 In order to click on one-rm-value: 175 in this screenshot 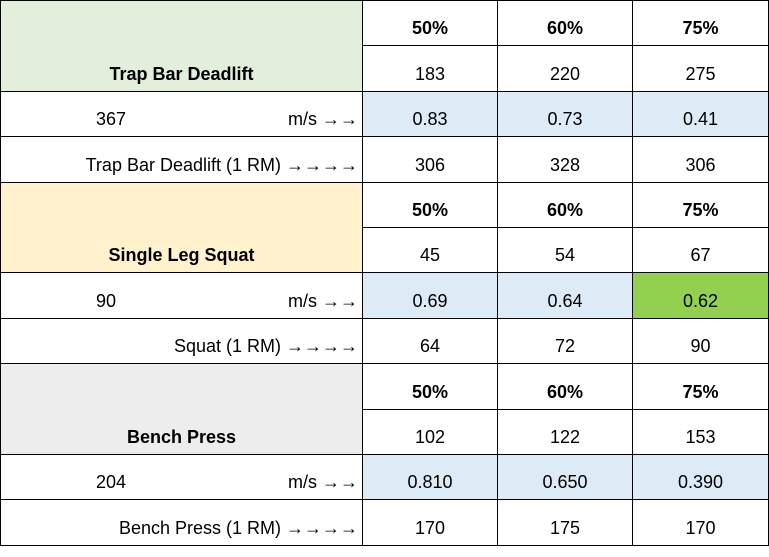, I will do `click(565, 522)`.